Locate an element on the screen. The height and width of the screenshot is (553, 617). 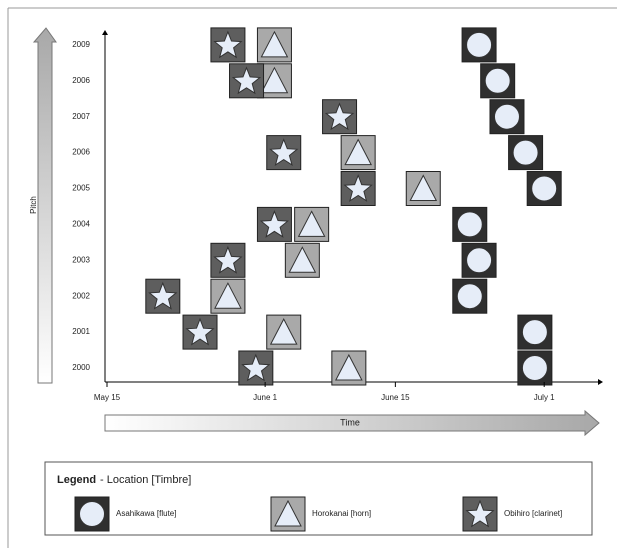
y-tick-label: 2004 is located at coordinates (81, 224).